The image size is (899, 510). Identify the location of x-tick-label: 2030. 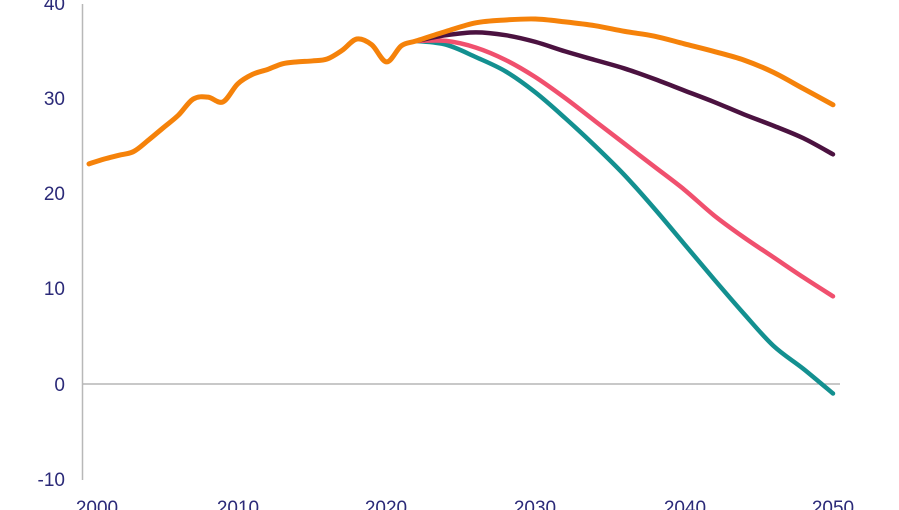
(535, 504).